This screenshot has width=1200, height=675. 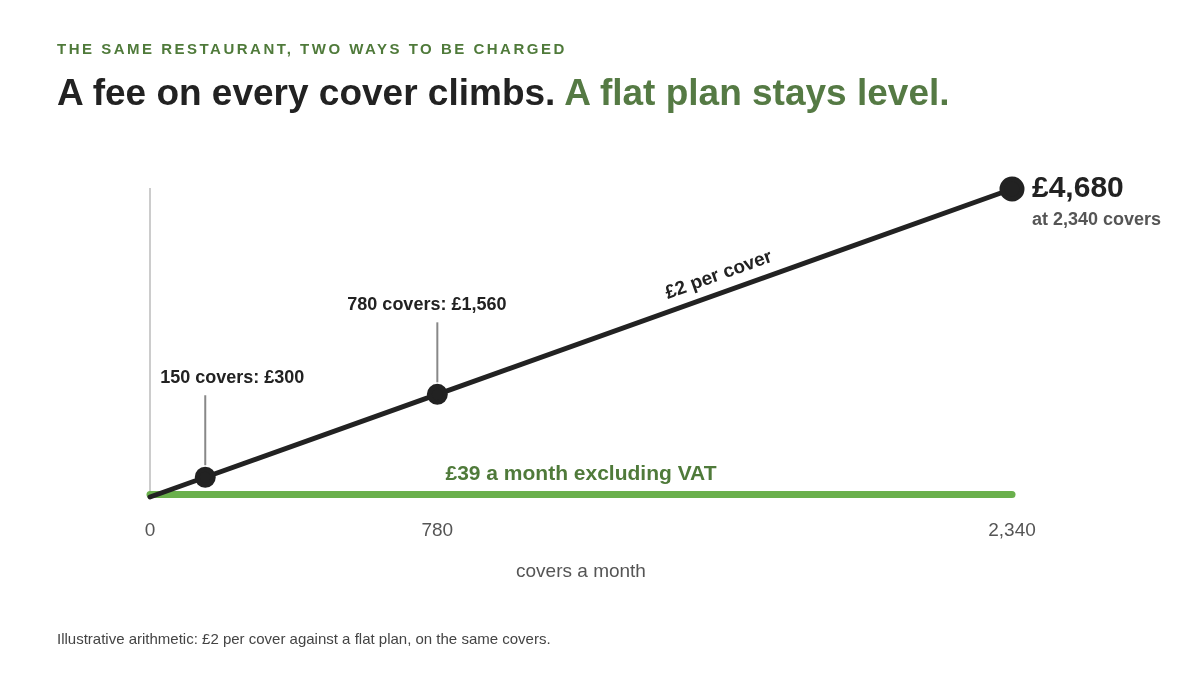 I want to click on data-label: £4,680, so click(x=1078, y=187).